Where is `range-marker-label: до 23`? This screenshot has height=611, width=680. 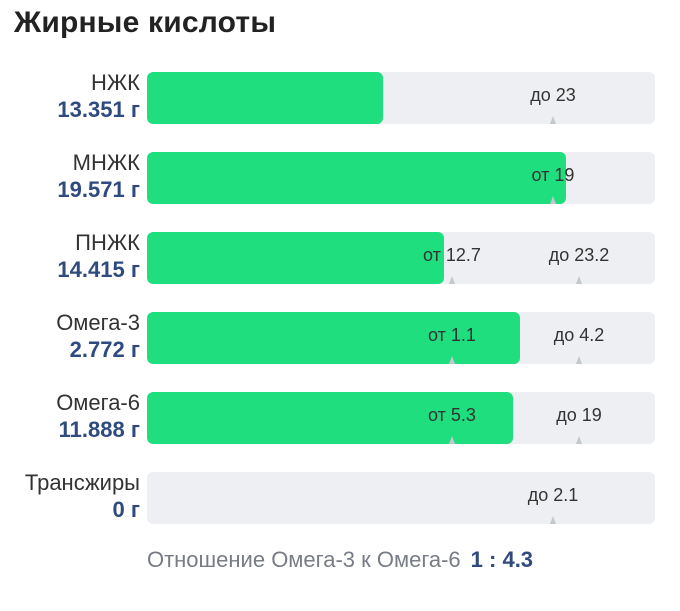 range-marker-label: до 23 is located at coordinates (553, 95).